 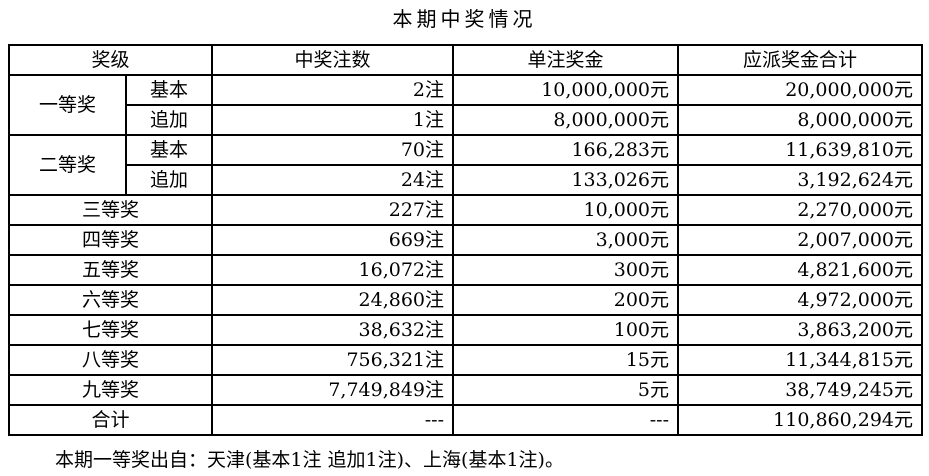 I want to click on cell-level: 合计, so click(x=110, y=420).